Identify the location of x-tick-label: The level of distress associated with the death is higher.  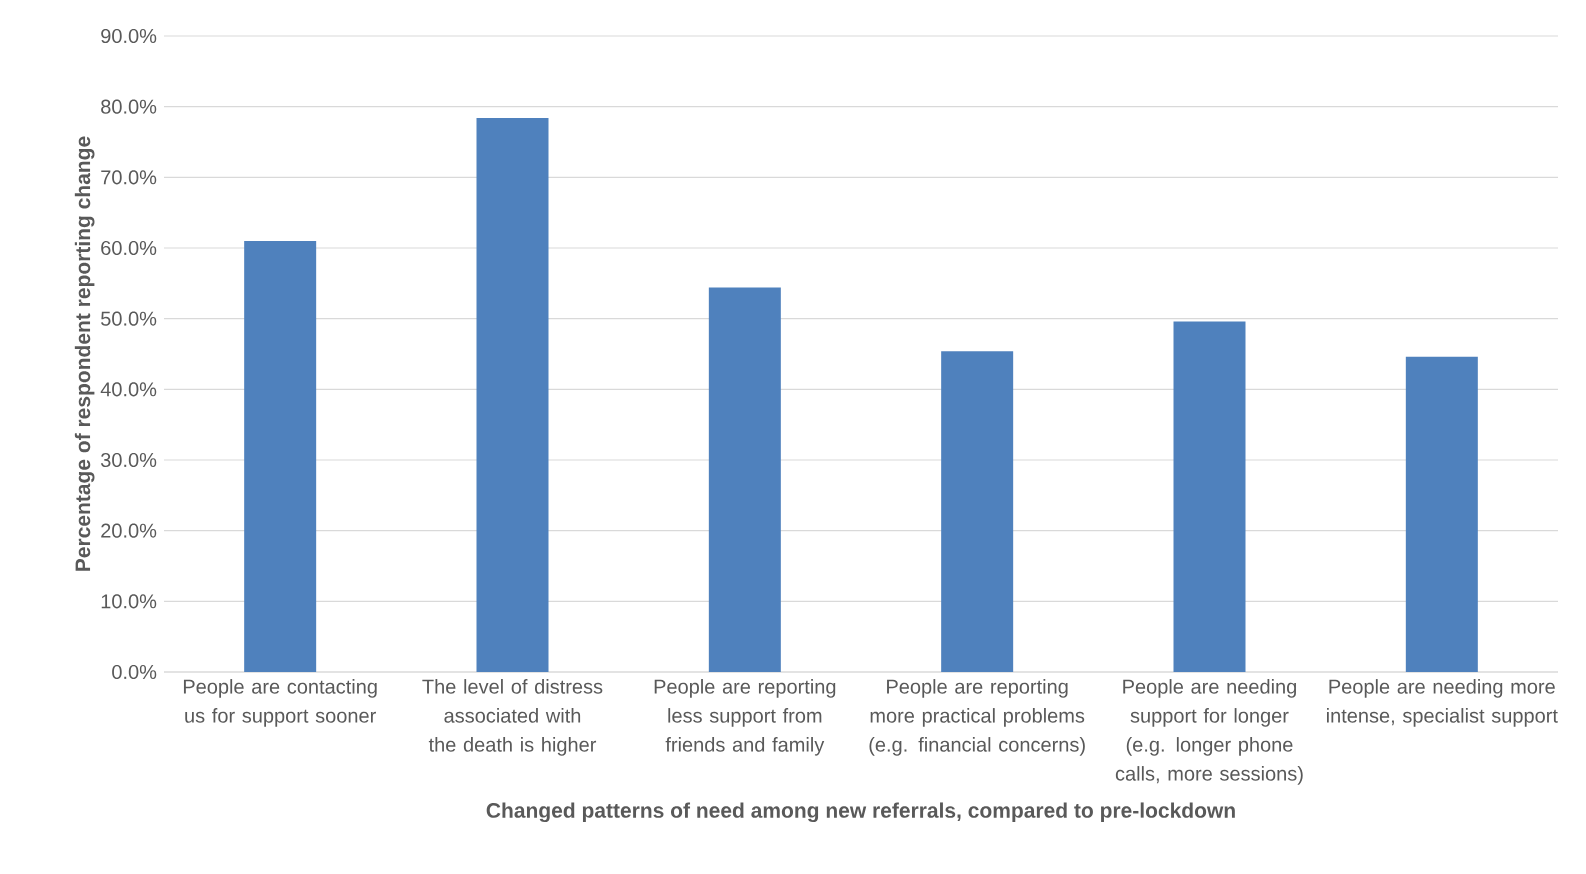
(512, 717).